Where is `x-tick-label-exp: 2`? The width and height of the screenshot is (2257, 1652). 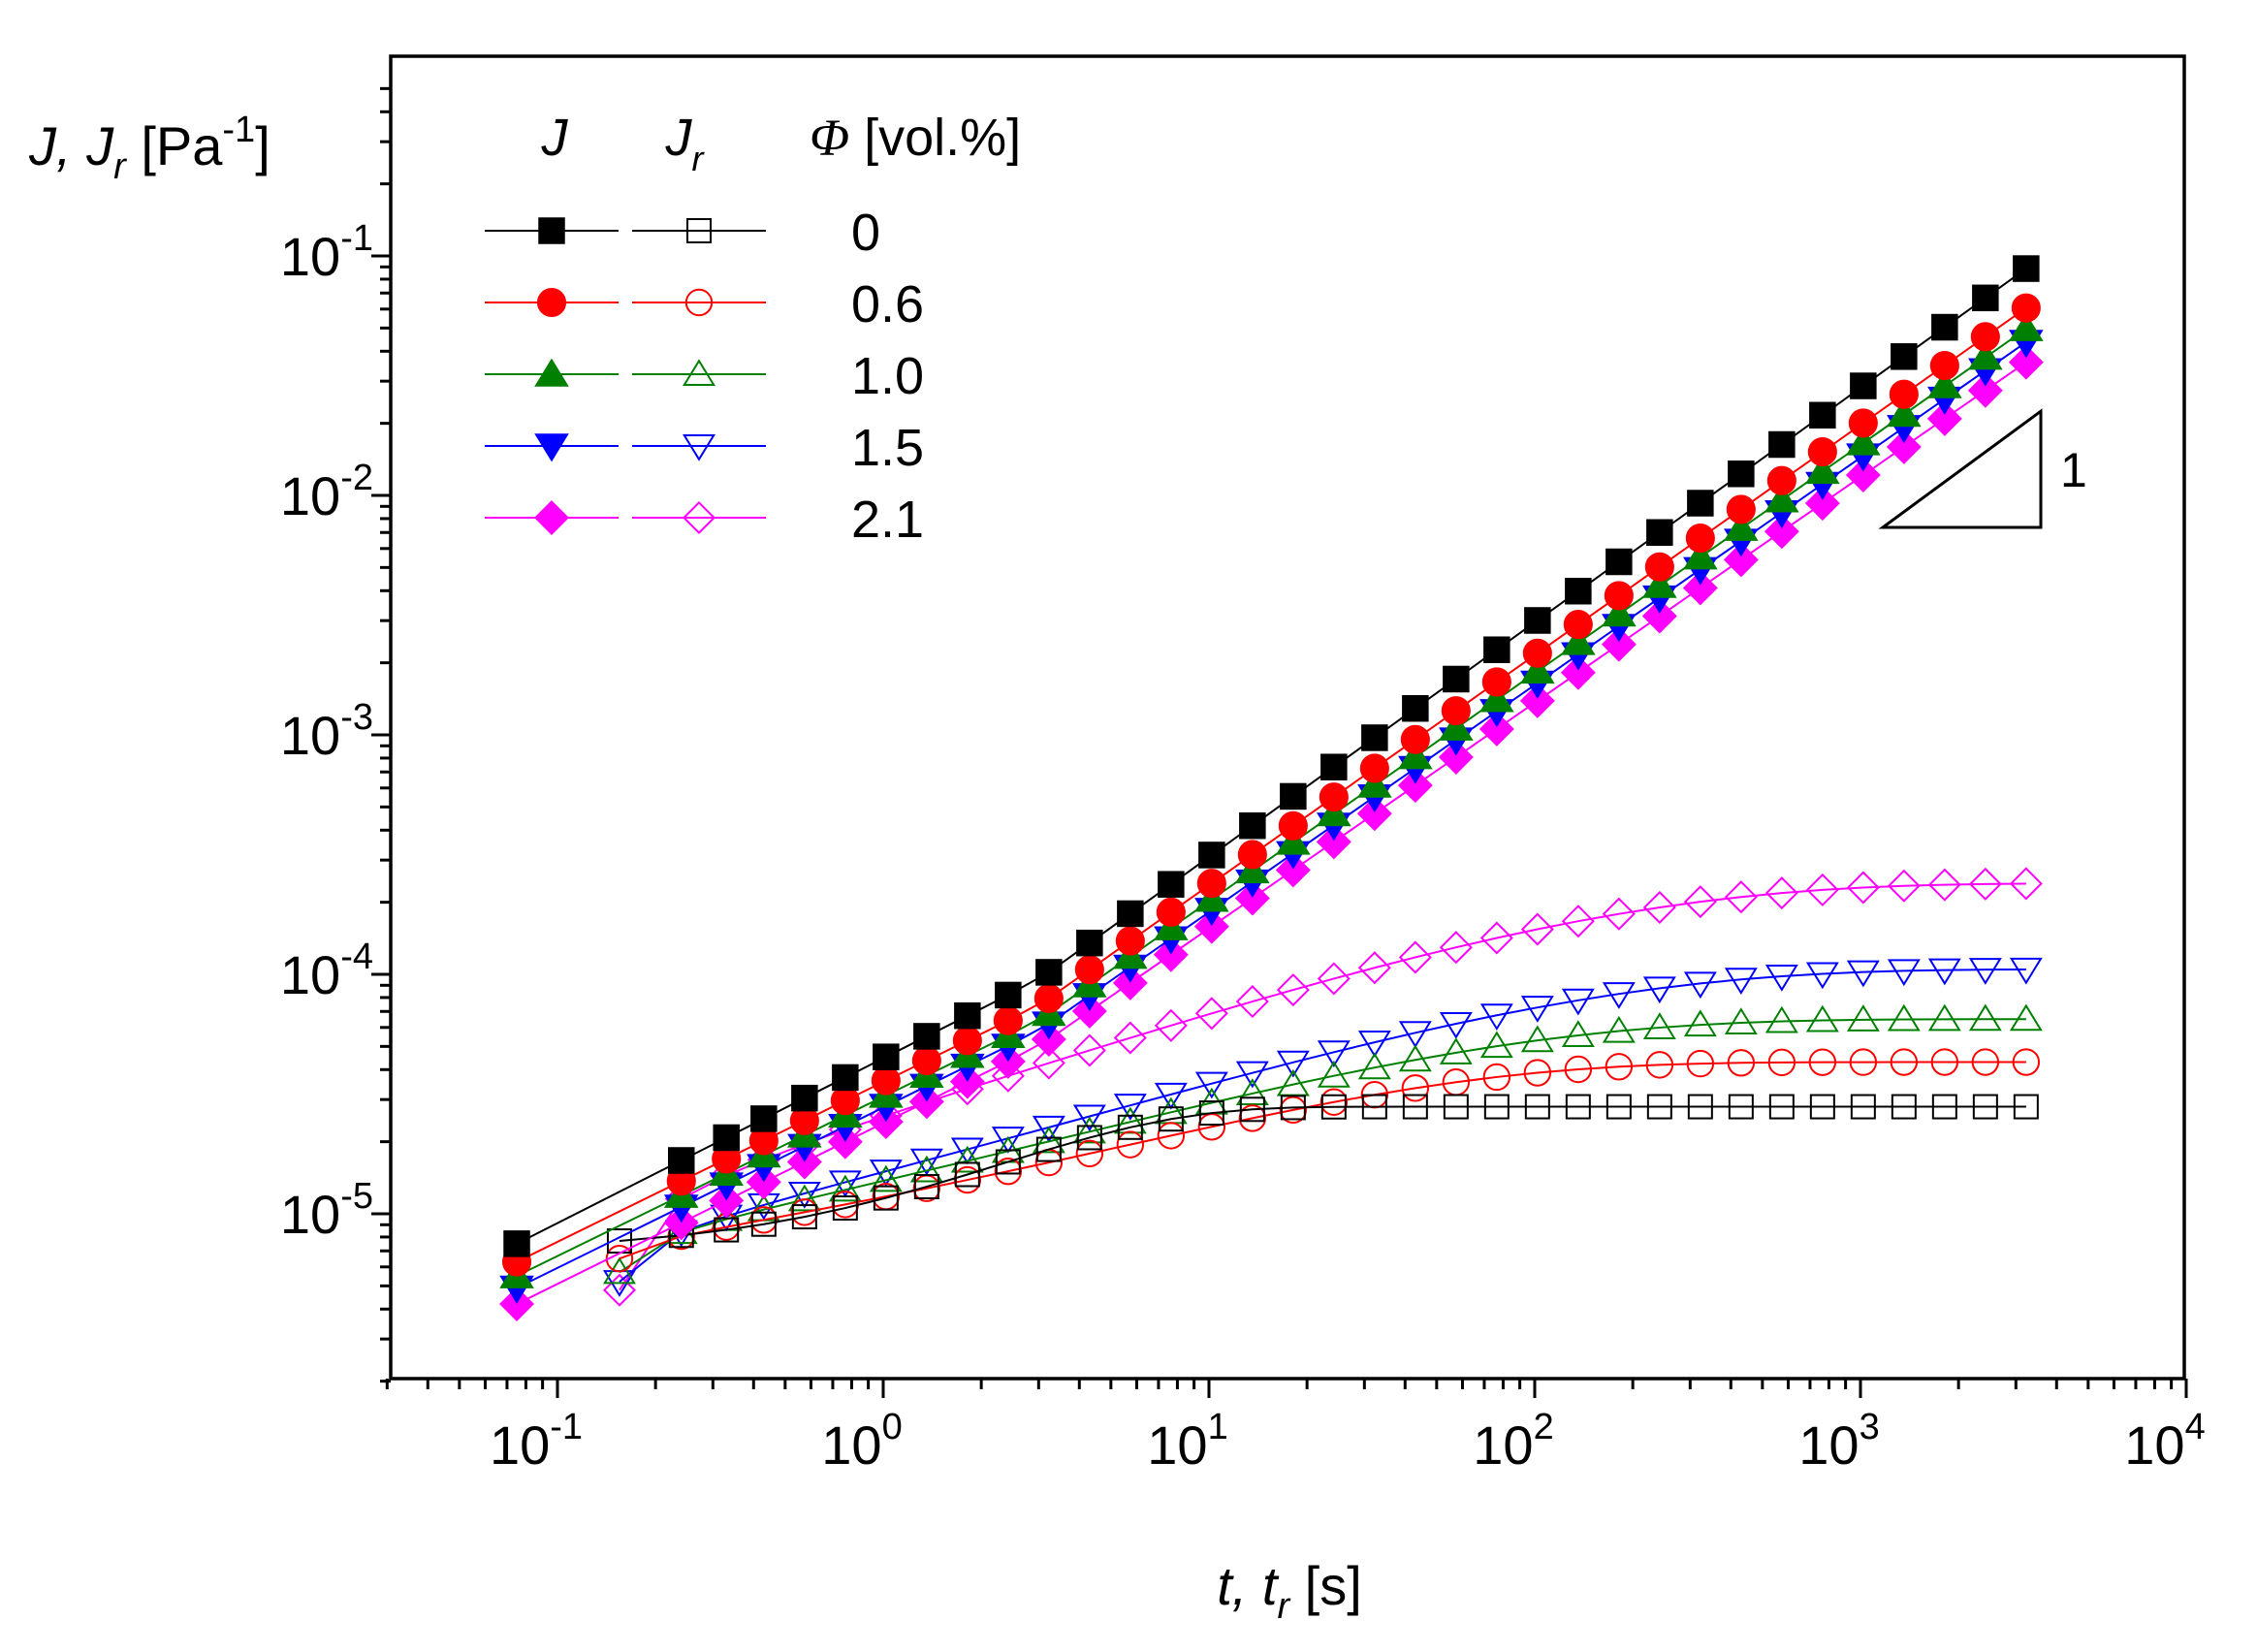 x-tick-label-exp: 2 is located at coordinates (1544, 1427).